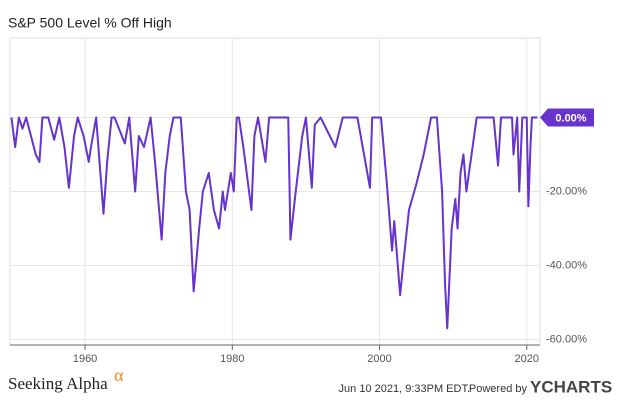 Image resolution: width=635 pixels, height=403 pixels. I want to click on timestamp: Jun 10 2021, 9:33PM EDT., so click(404, 389).